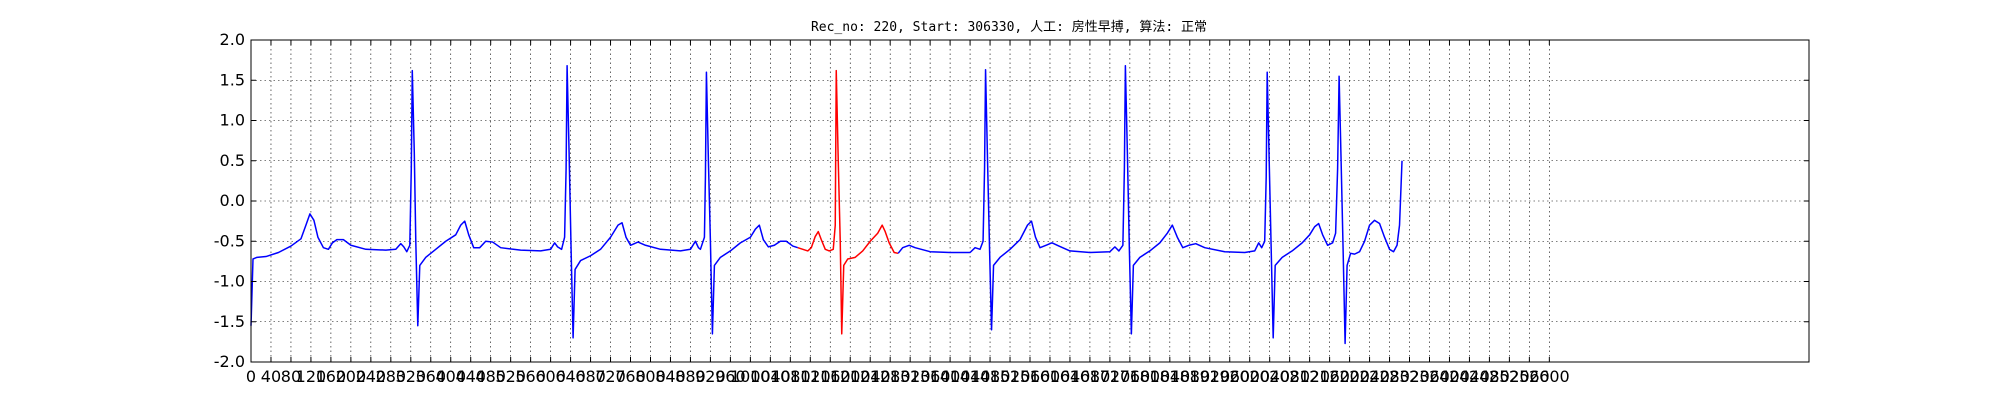  What do you see at coordinates (530, 376) in the screenshot?
I see `x-tick-label: 560` at bounding box center [530, 376].